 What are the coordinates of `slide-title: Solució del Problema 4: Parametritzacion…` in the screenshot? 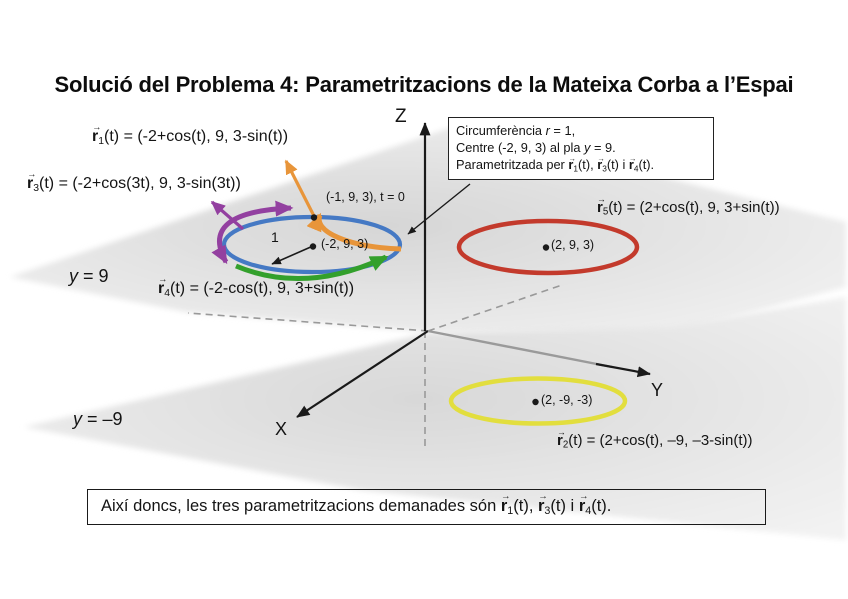 It's located at (424, 84).